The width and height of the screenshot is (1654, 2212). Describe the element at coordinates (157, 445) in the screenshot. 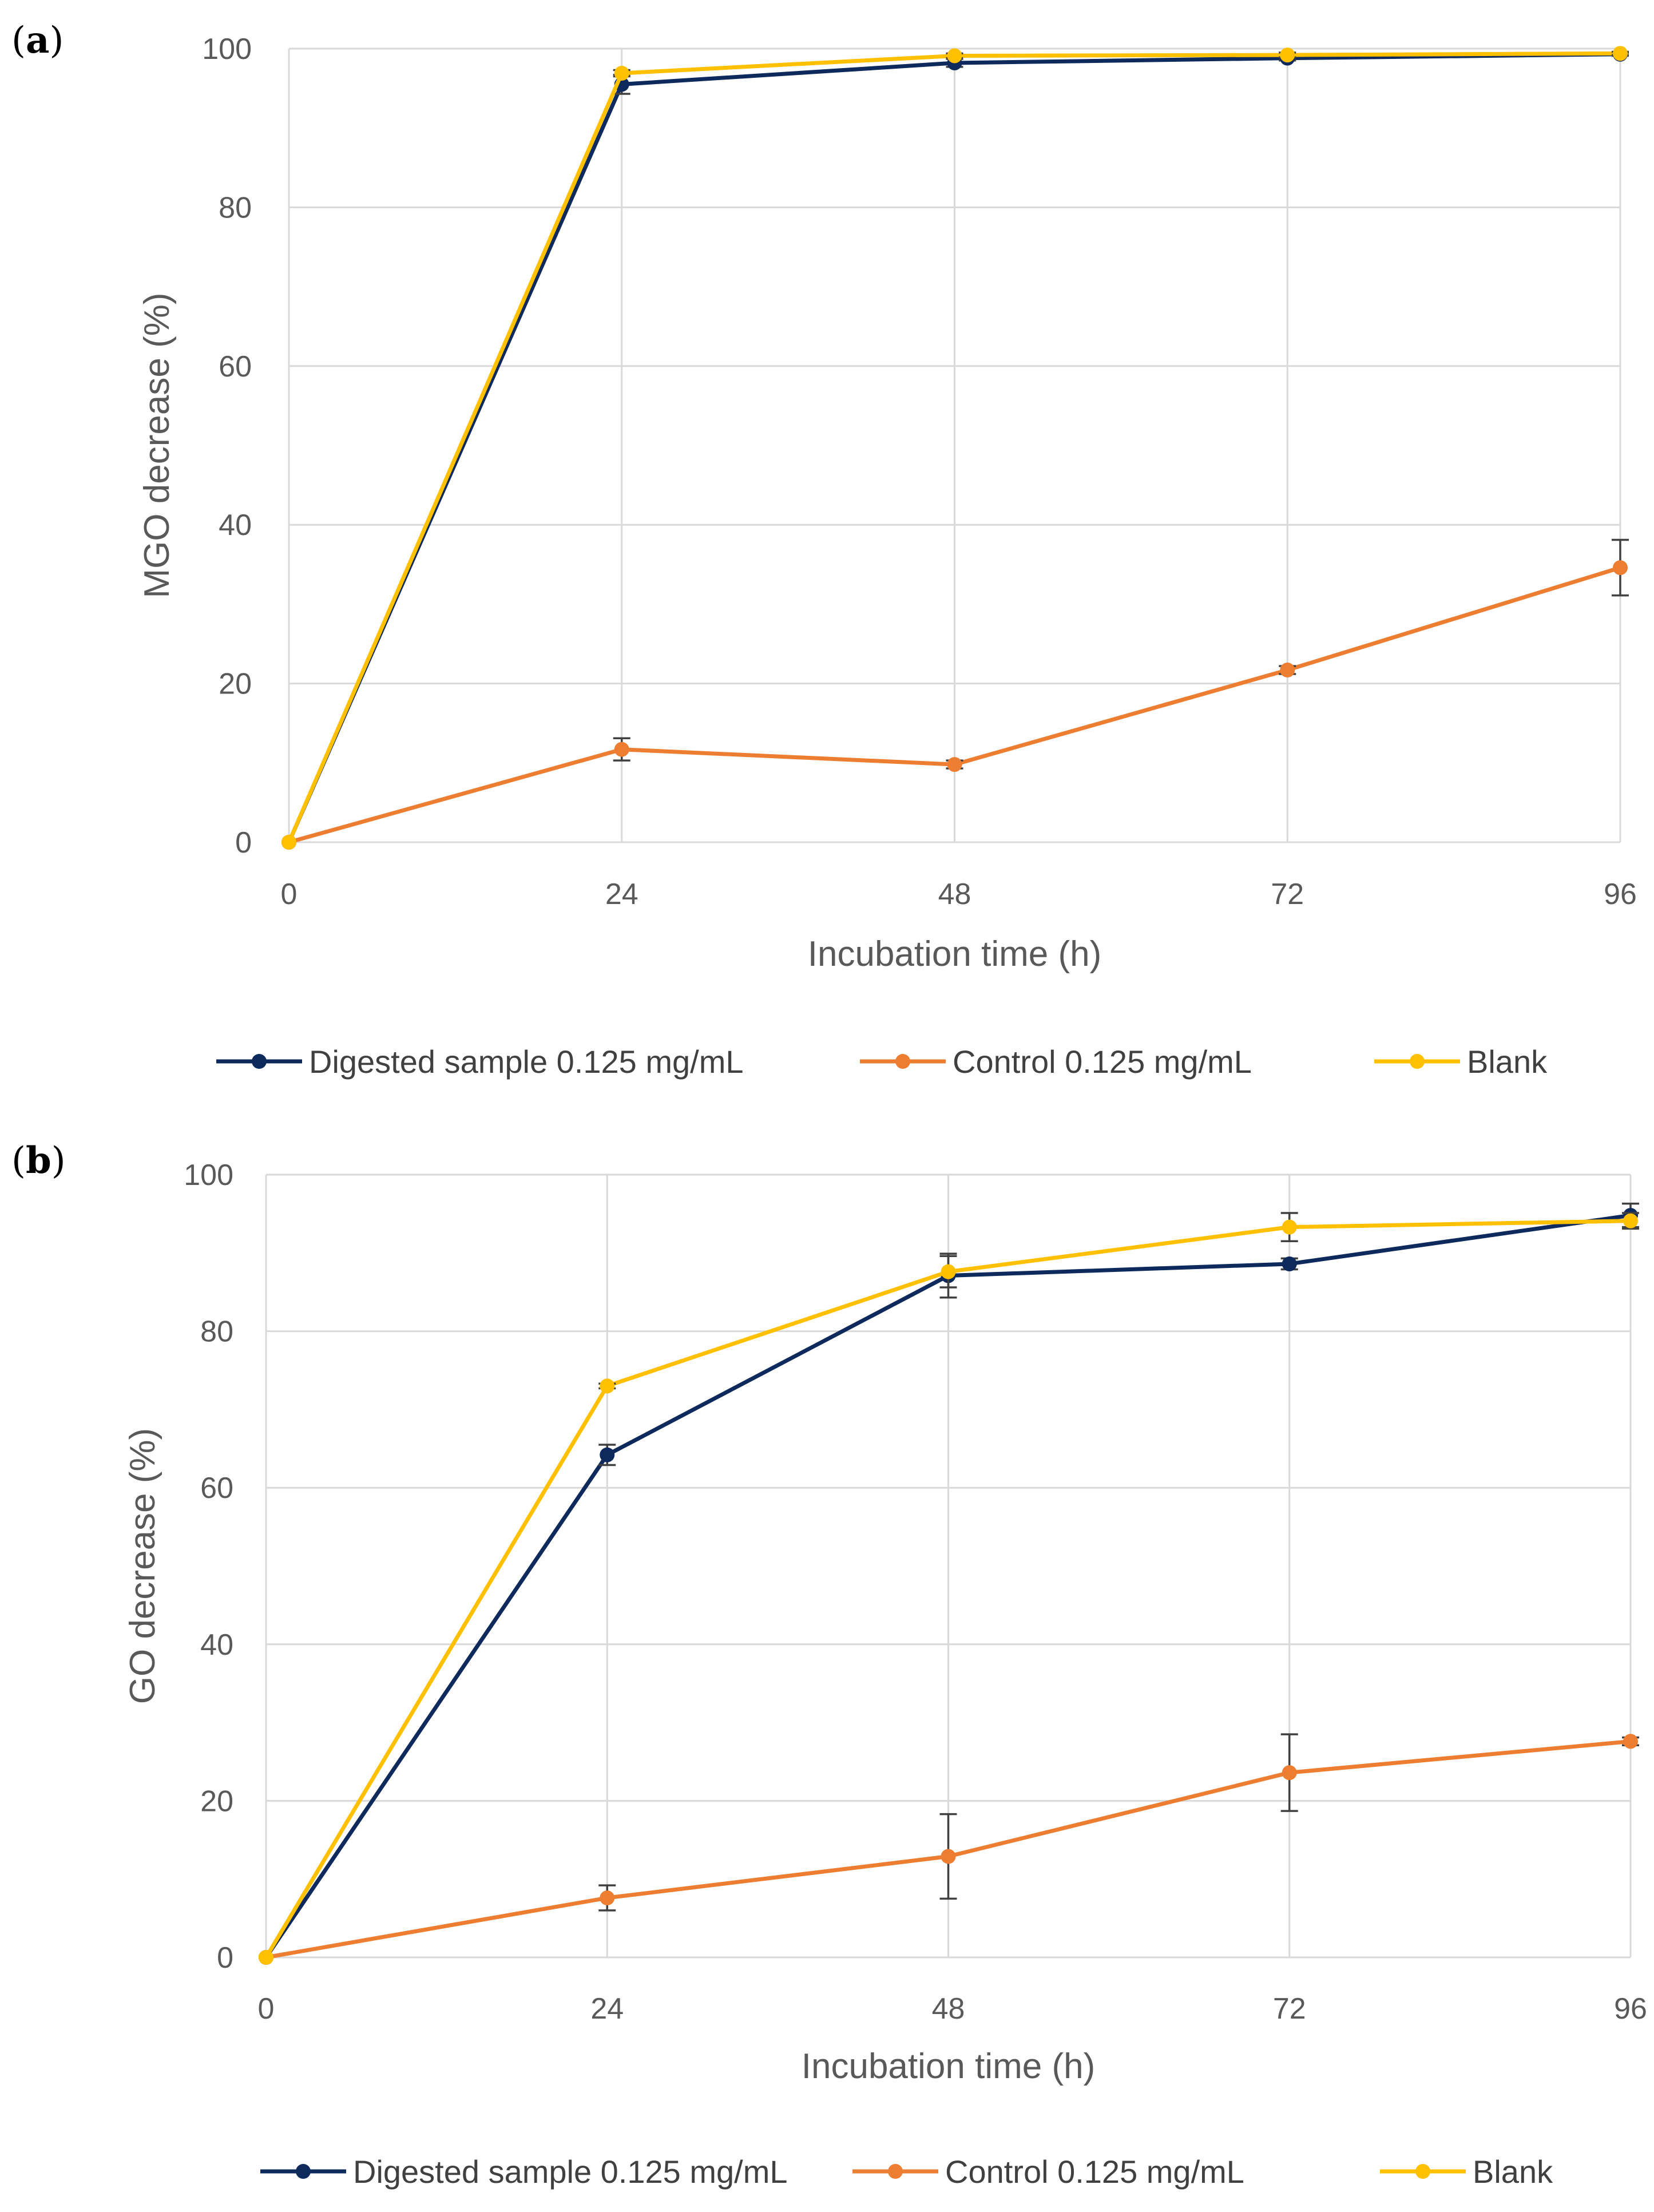

I see `y-axis-title: MGO decrease (%)` at that location.